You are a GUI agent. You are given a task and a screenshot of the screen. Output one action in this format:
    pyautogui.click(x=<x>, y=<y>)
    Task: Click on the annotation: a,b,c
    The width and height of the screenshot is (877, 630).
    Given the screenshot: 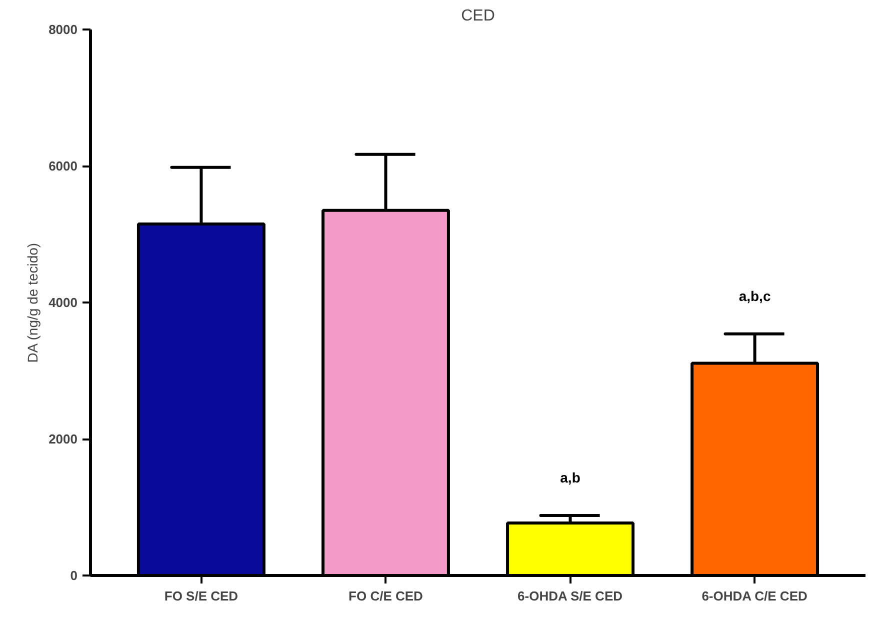 What is the action you would take?
    pyautogui.click(x=754, y=296)
    